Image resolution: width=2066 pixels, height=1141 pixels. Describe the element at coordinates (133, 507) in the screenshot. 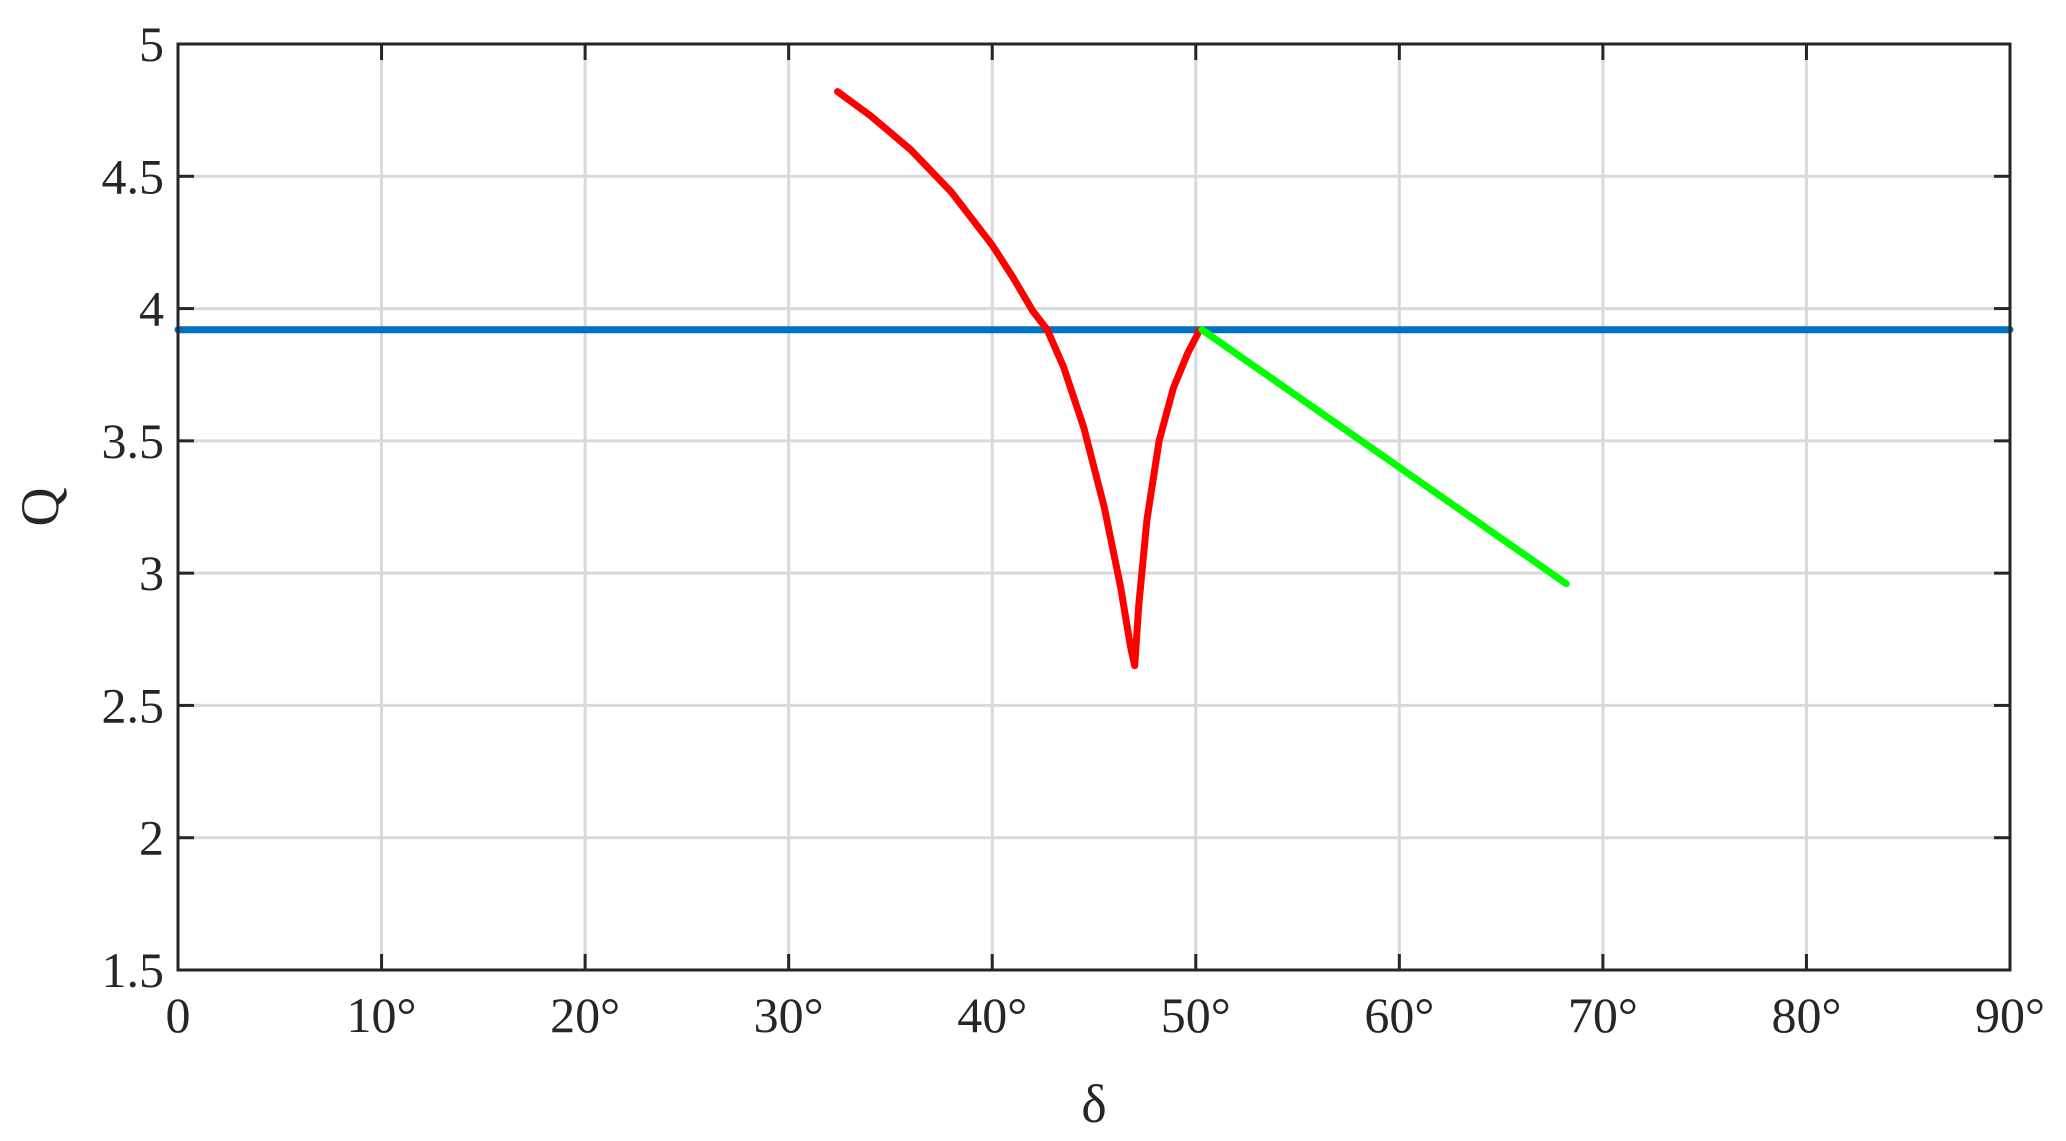

I see `y-tick-labels: 1.5 2 2.5 3 3.5 4 4.5 5` at that location.